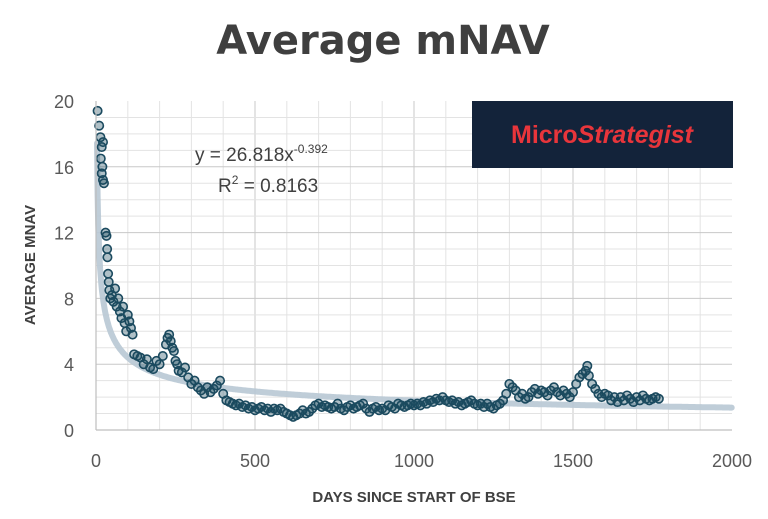  I want to click on x-tick-label: 500, so click(255, 461).